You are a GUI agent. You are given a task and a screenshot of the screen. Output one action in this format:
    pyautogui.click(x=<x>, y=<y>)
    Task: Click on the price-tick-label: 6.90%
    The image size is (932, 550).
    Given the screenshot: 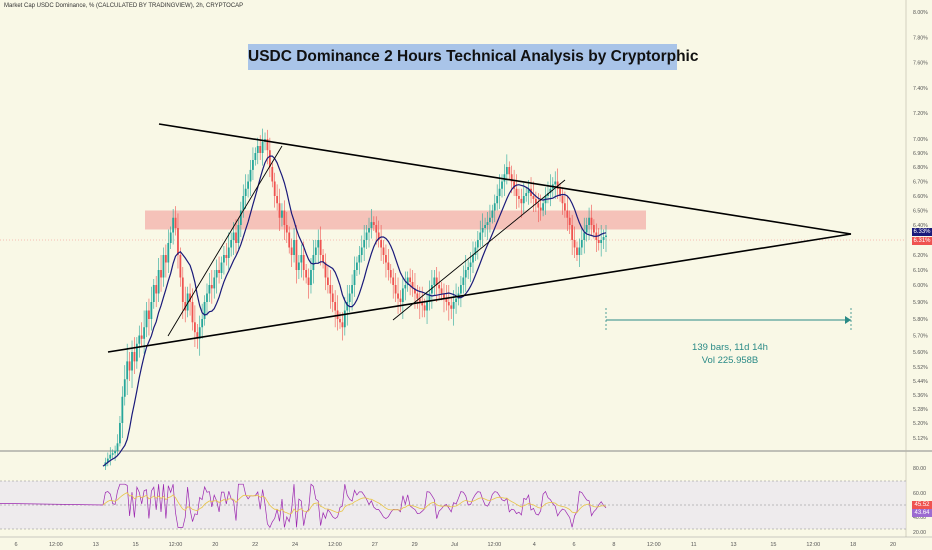 What is the action you would take?
    pyautogui.click(x=920, y=154)
    